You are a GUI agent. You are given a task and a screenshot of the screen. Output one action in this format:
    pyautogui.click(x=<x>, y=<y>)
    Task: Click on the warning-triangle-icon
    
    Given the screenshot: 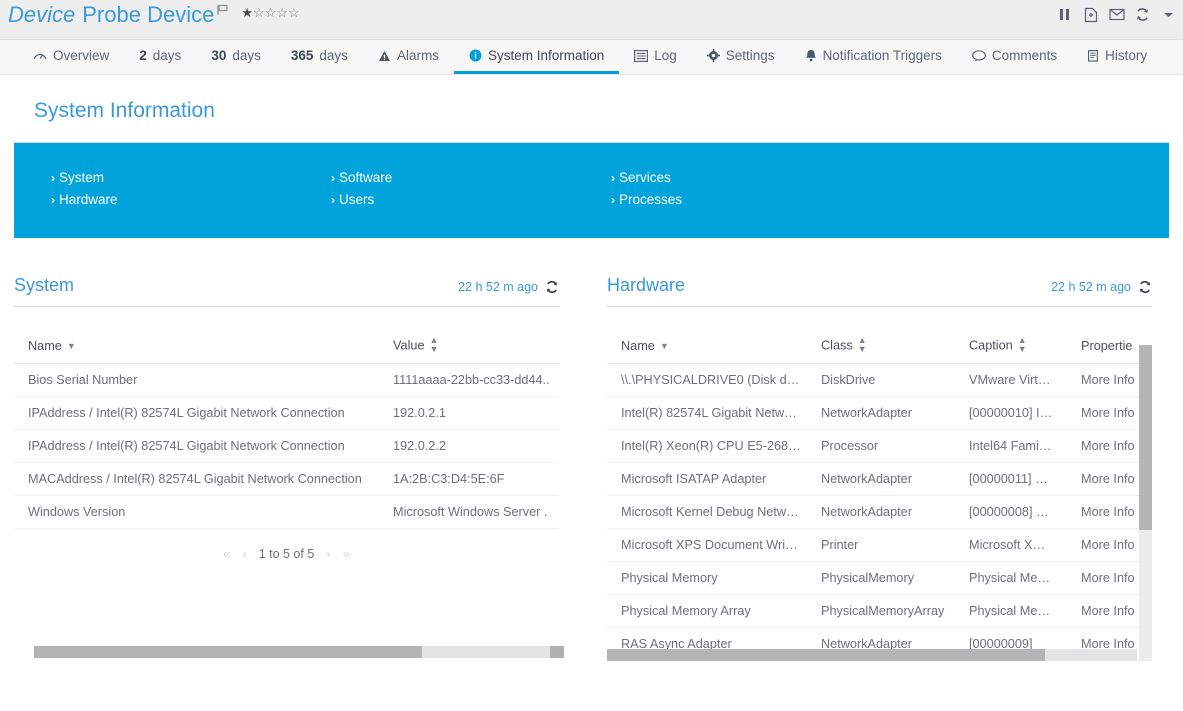 What is the action you would take?
    pyautogui.click(x=384, y=56)
    